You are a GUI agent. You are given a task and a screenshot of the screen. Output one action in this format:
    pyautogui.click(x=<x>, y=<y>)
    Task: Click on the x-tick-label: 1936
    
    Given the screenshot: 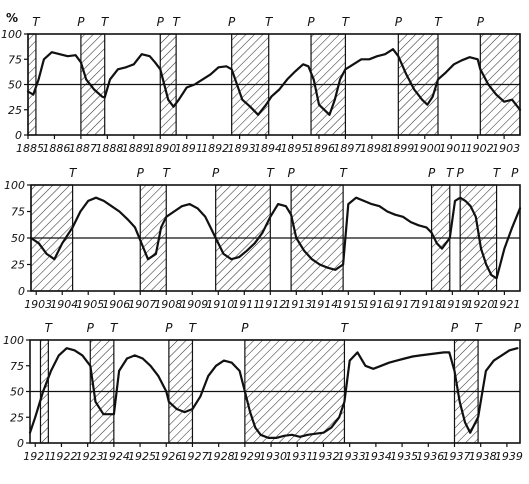 What is the action you would take?
    pyautogui.click(x=430, y=456)
    